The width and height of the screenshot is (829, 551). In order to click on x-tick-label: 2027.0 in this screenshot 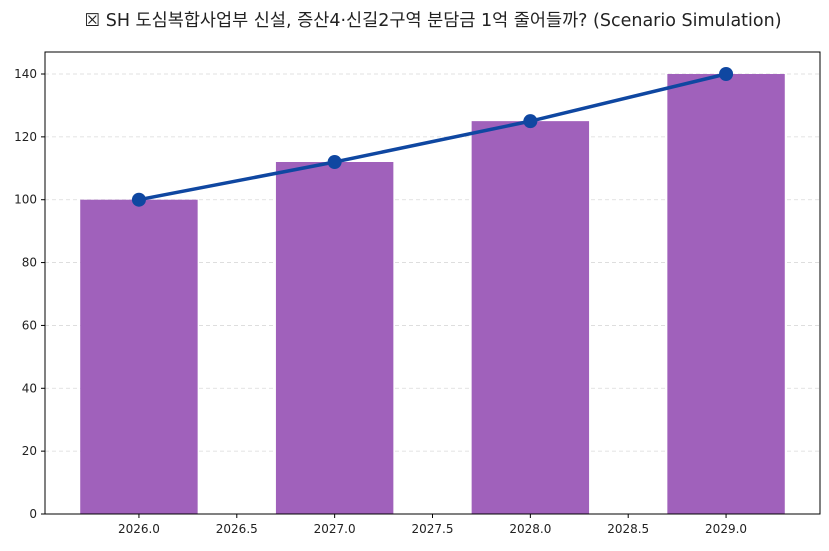, I will do `click(335, 529)`.